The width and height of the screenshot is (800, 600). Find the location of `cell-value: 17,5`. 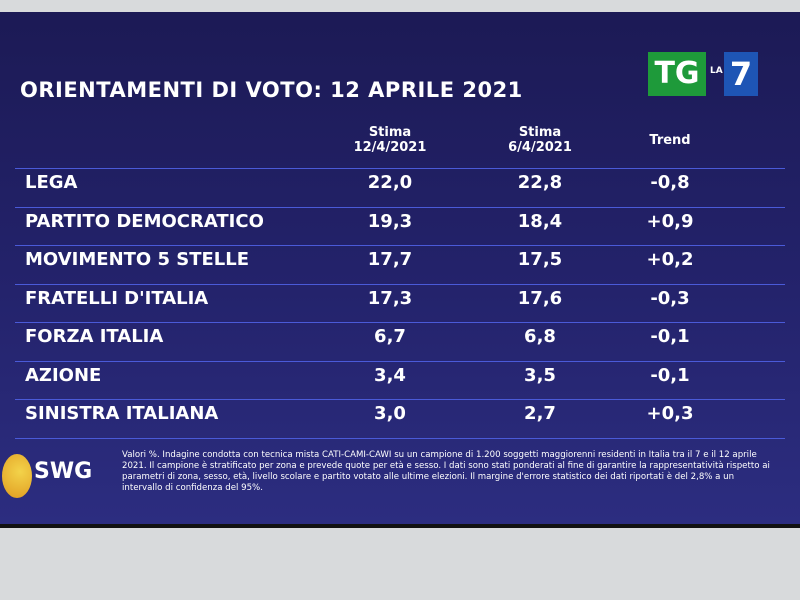

cell-value: 17,5 is located at coordinates (540, 259).